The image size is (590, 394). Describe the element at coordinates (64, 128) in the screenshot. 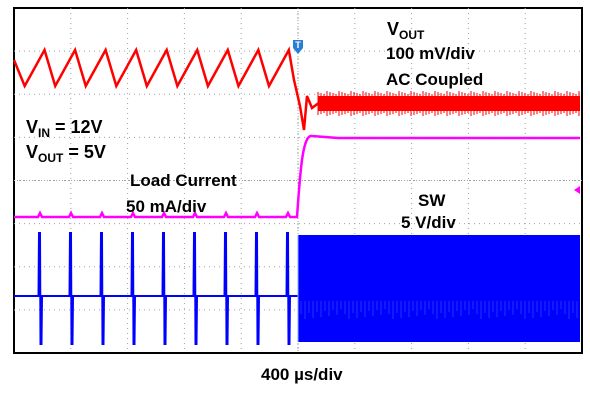

I see `vin-condition-label: VIN = 12V` at that location.